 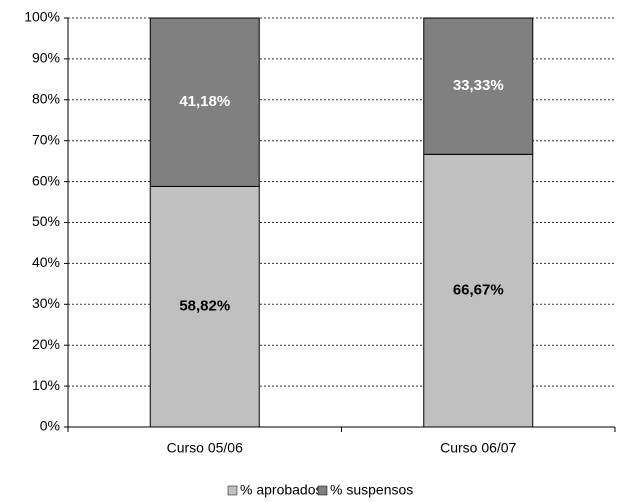 I want to click on value-label: 58,82%, so click(x=204, y=306).